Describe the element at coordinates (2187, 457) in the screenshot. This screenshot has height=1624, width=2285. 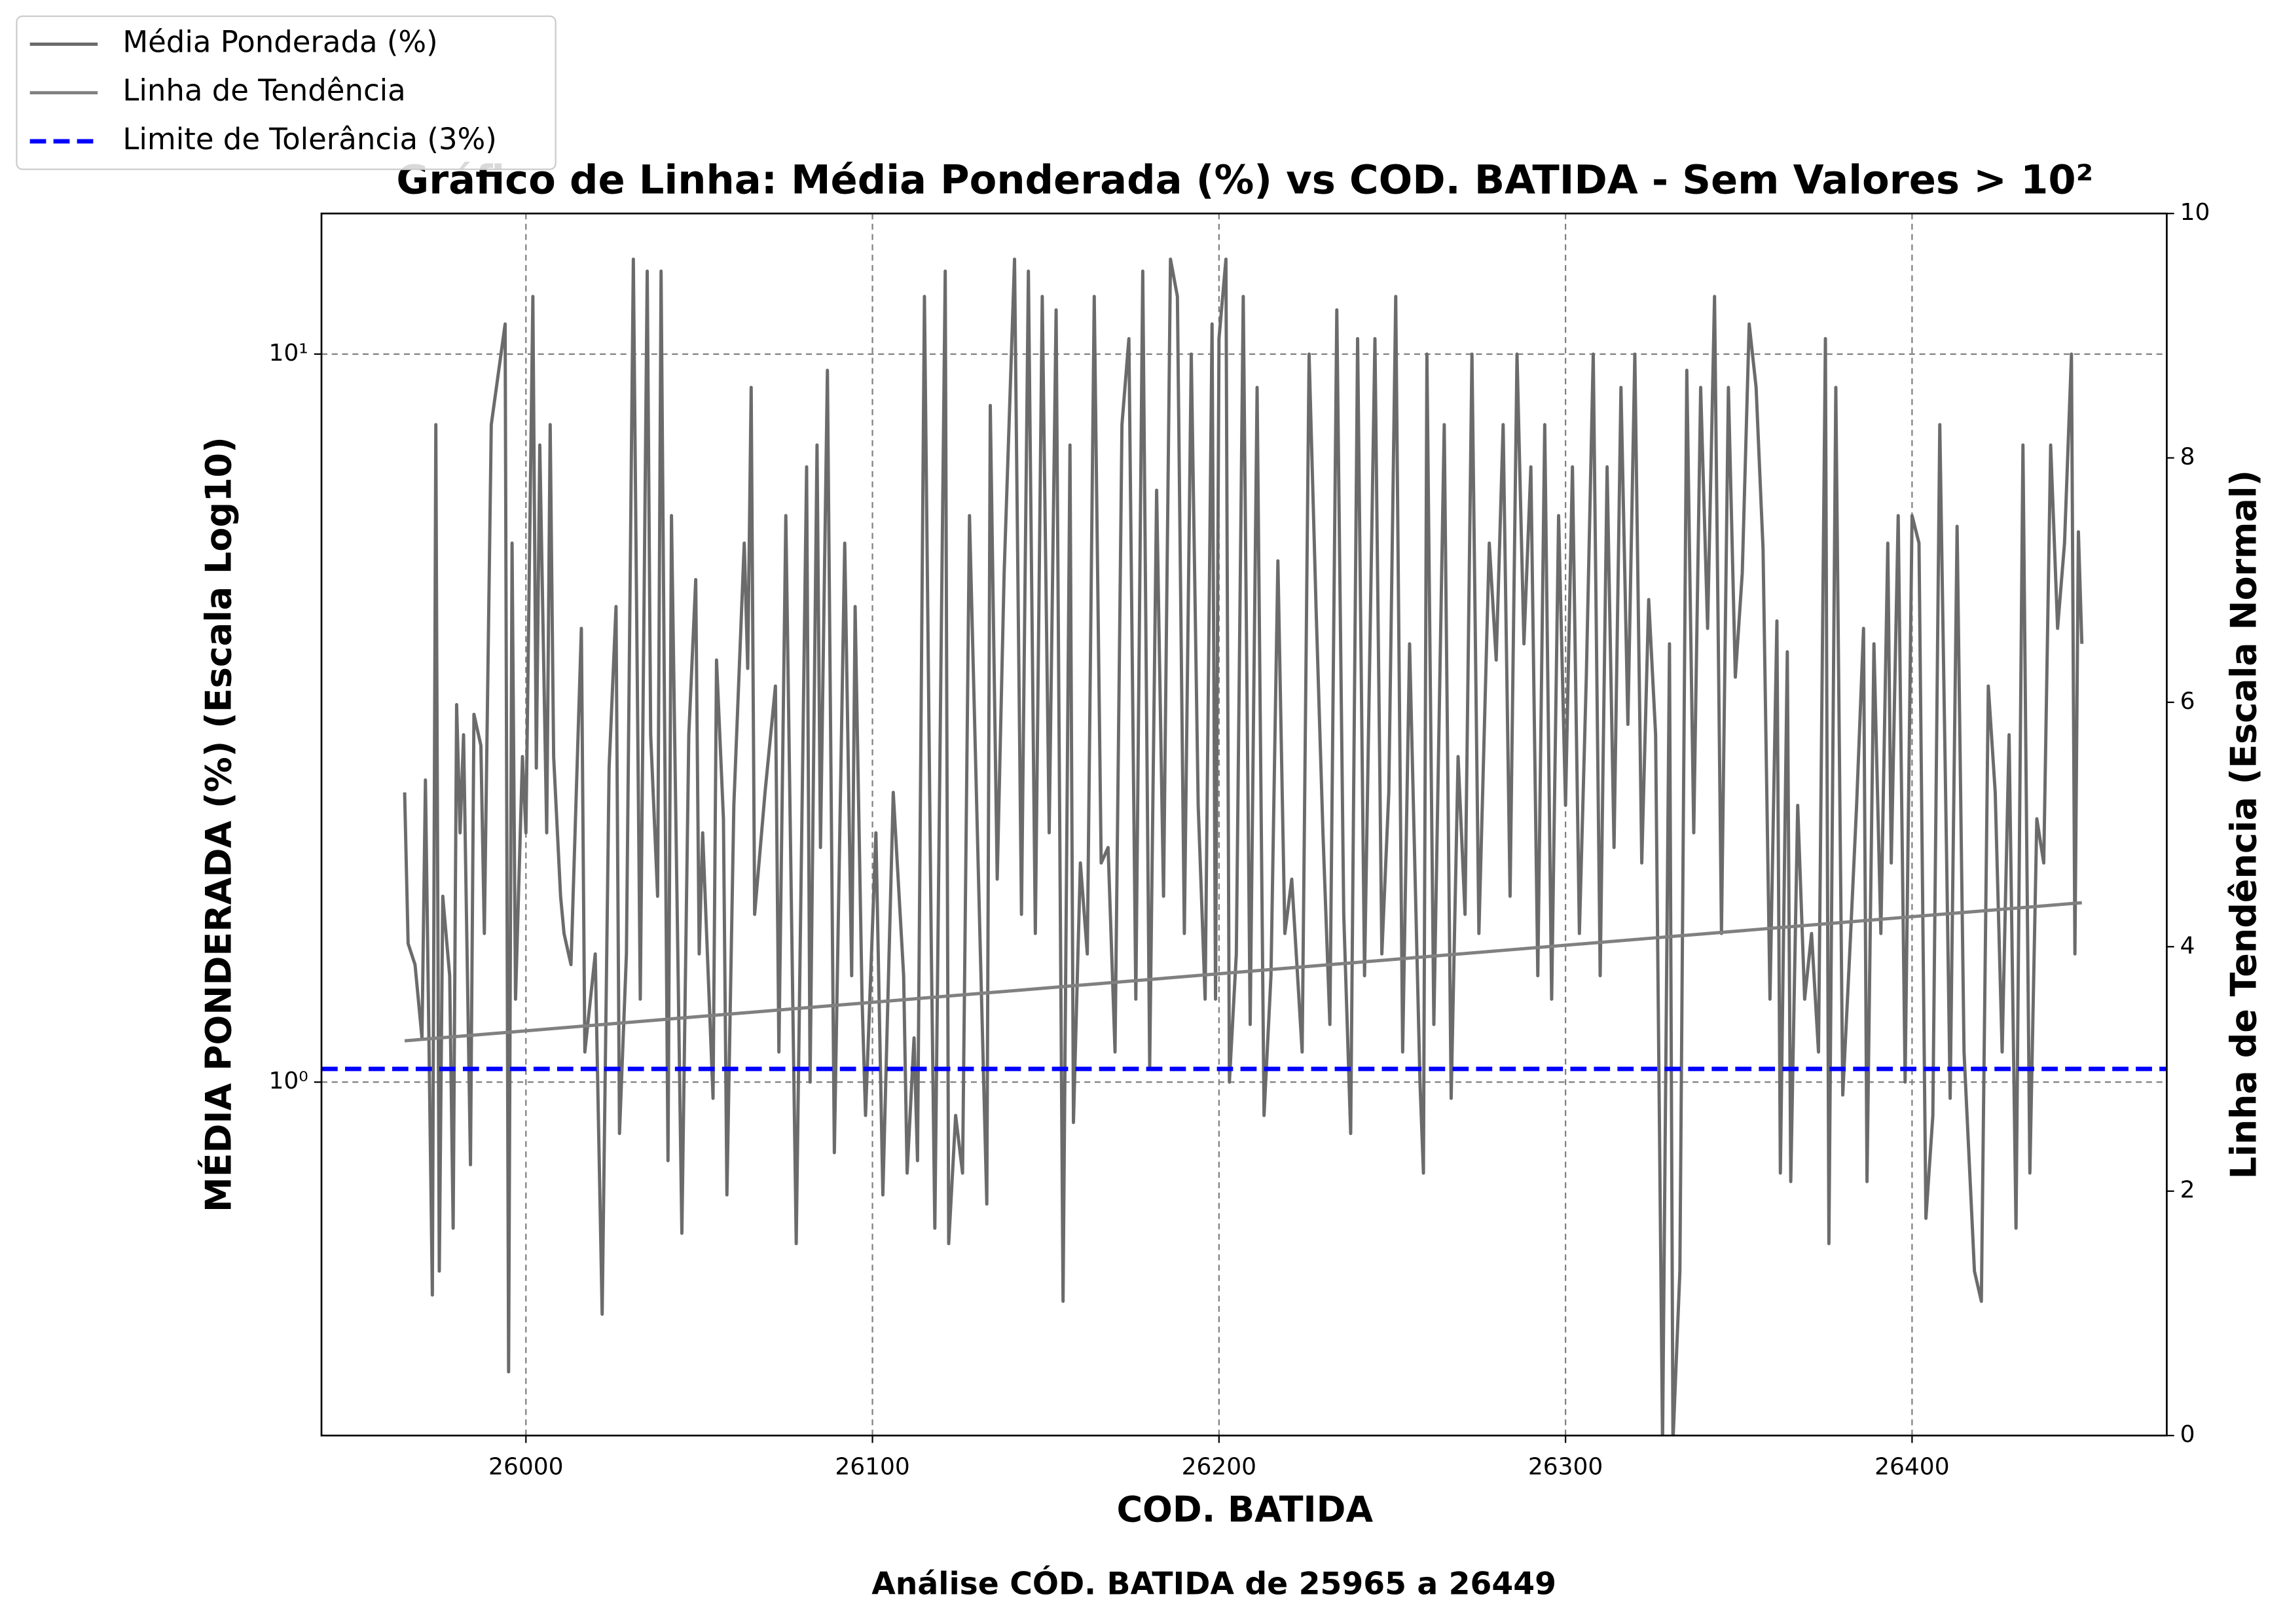
I see `y2-tick-label: 8` at that location.